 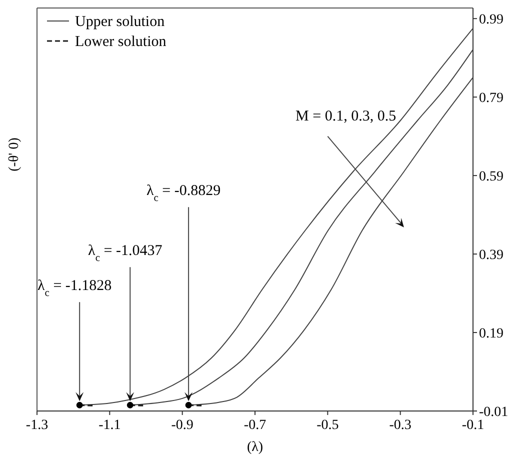 What do you see at coordinates (182, 425) in the screenshot?
I see `x-tick-label: -0.9` at bounding box center [182, 425].